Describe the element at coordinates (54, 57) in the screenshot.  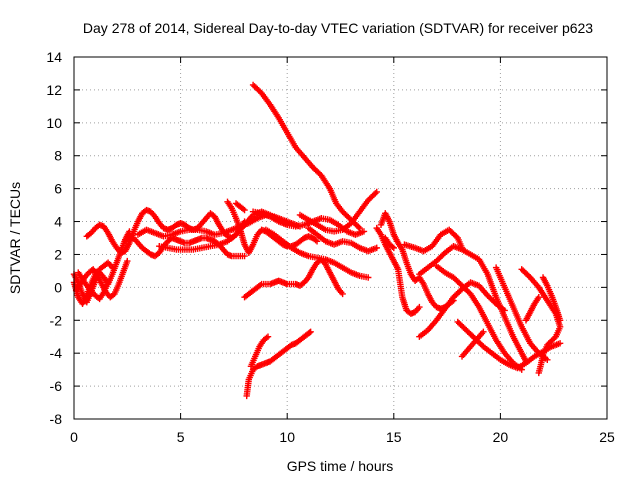
I see `y-tick-label: 14` at that location.